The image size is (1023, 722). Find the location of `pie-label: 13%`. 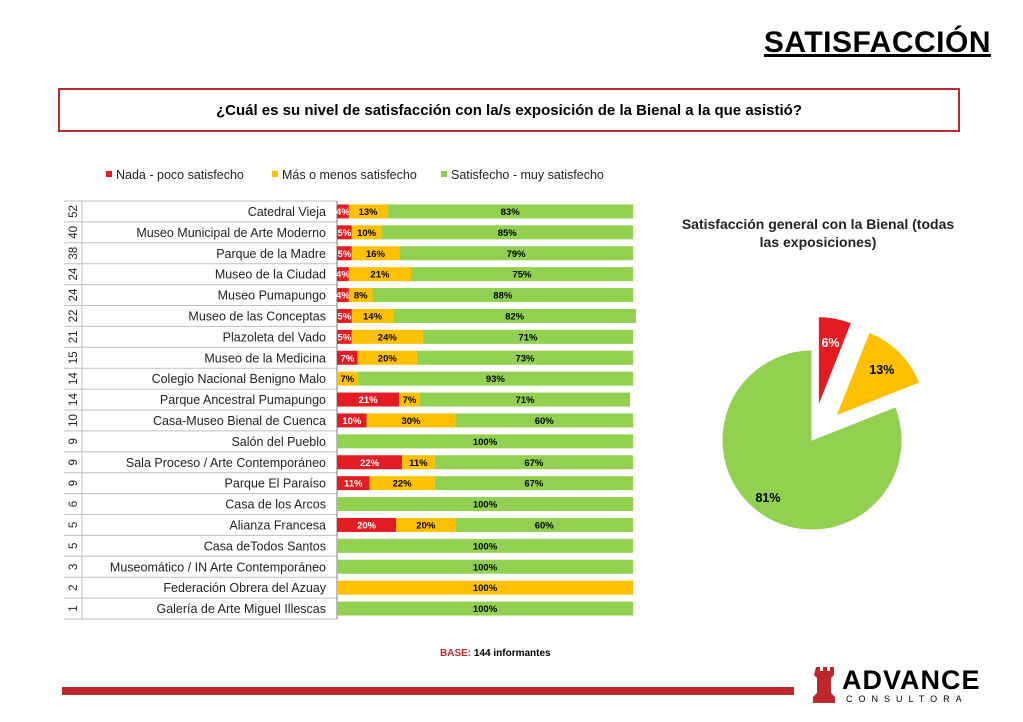

pie-label: 13% is located at coordinates (881, 370).